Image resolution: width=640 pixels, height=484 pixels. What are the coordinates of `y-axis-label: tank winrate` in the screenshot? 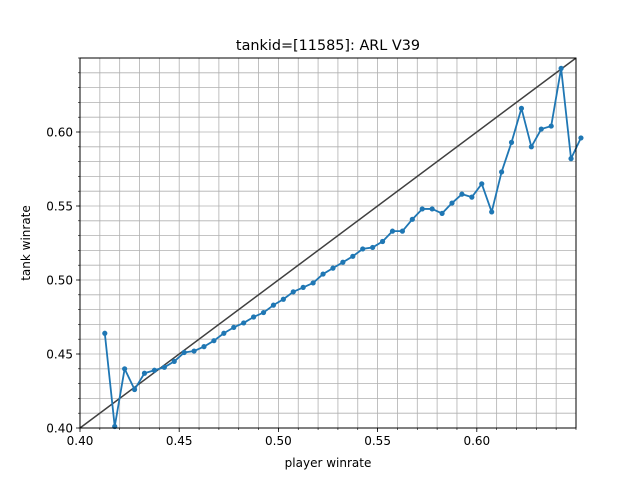 It's located at (26, 243).